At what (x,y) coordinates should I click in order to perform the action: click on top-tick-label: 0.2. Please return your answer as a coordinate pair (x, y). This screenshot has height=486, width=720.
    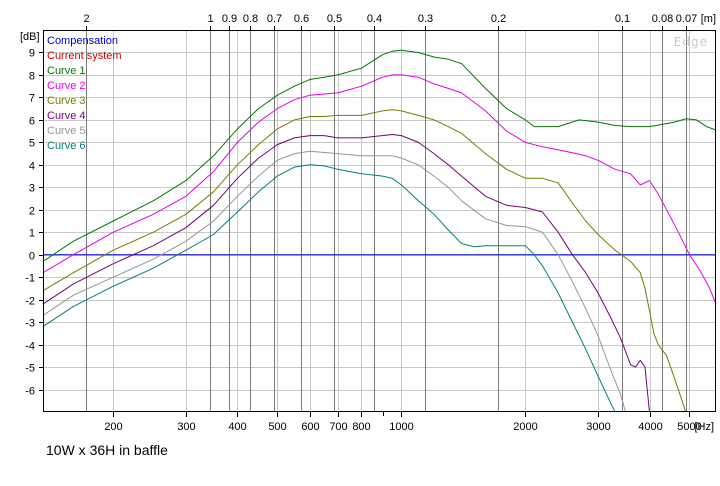
    Looking at the image, I should click on (498, 19).